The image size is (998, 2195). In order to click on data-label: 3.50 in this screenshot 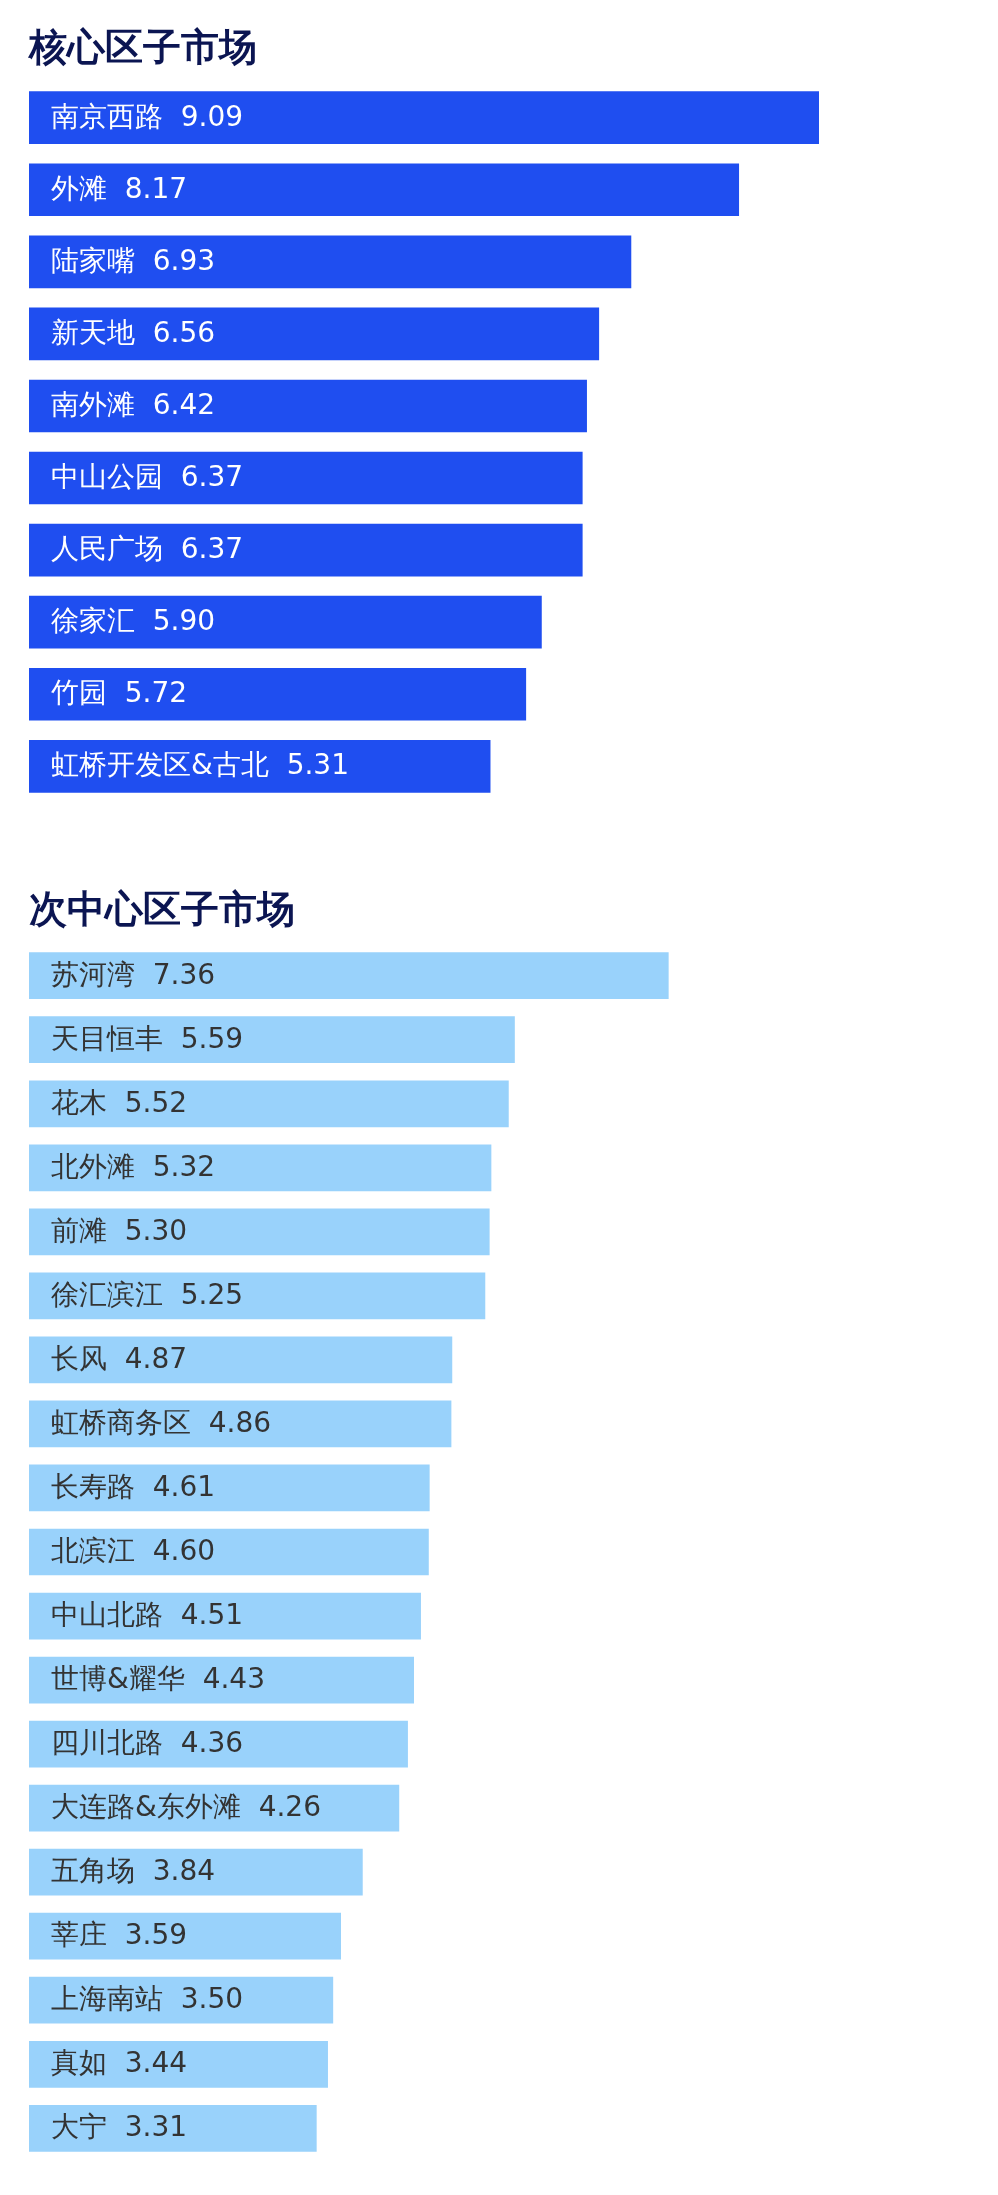, I will do `click(212, 1999)`.